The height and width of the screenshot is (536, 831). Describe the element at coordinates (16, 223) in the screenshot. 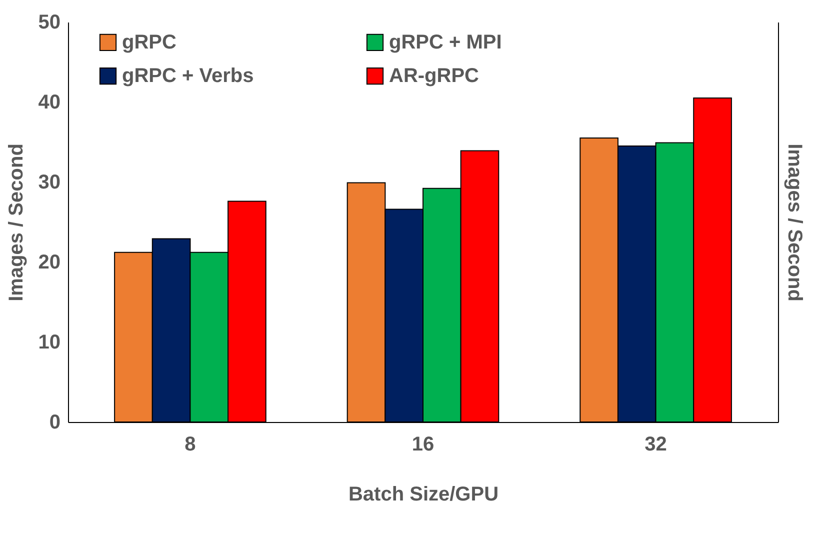

I see `y-axis-title: Images / Second` at that location.